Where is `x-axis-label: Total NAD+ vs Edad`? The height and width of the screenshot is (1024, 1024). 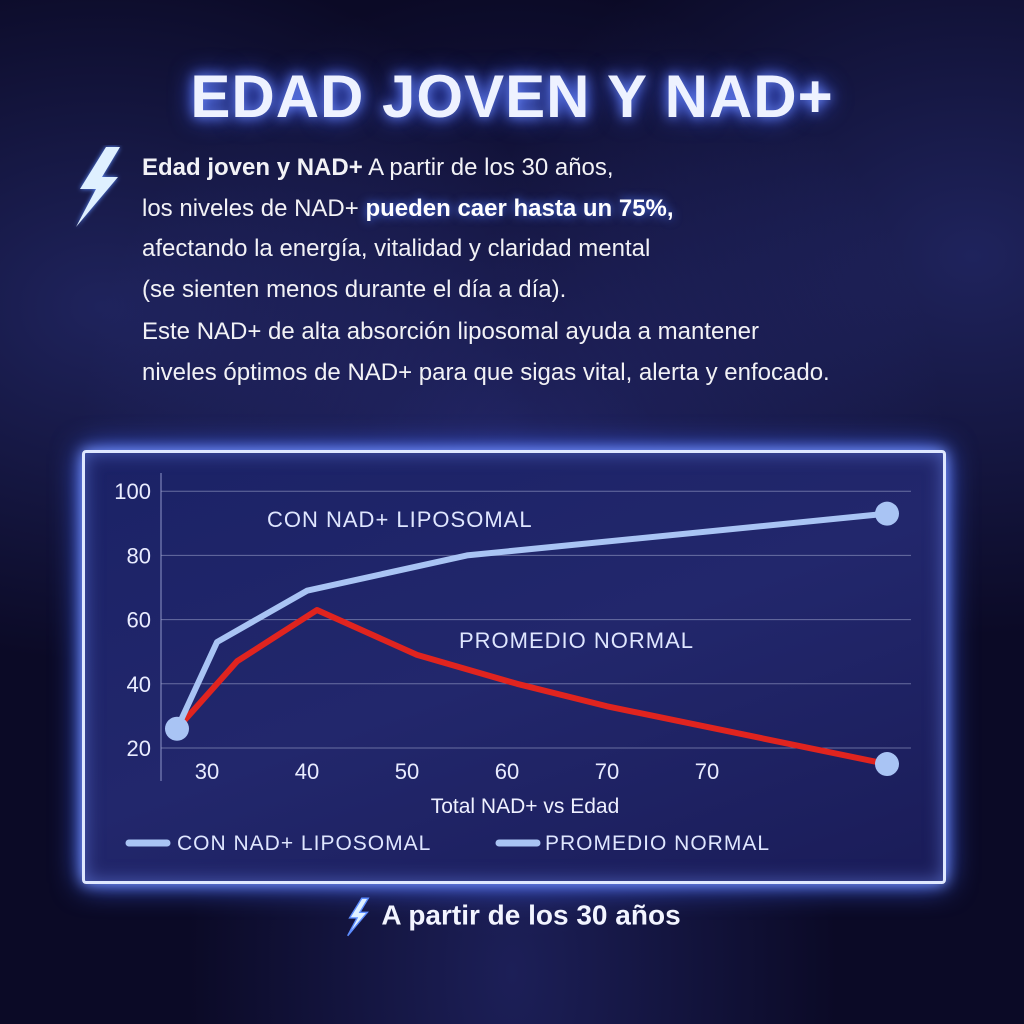
x-axis-label: Total NAD+ vs Edad is located at coordinates (525, 806).